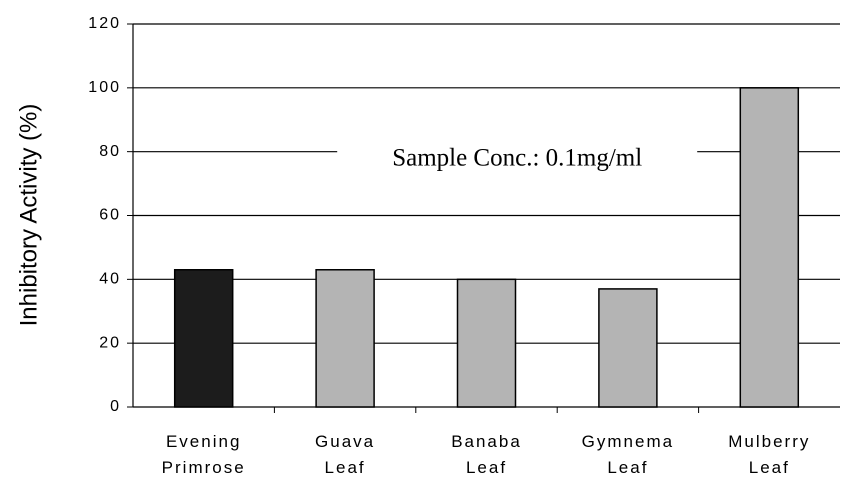 This screenshot has width=841, height=483. What do you see at coordinates (769, 454) in the screenshot?
I see `x-tick-label: Mulberry Leaf` at bounding box center [769, 454].